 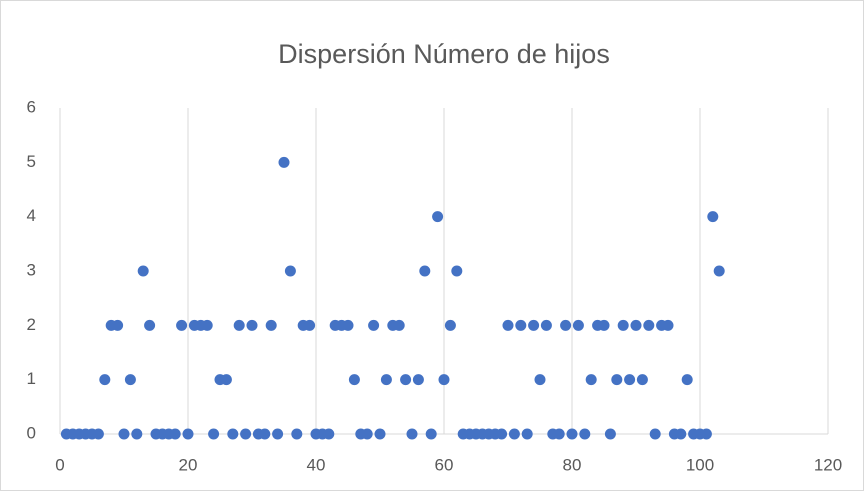 I want to click on y-tick-label: 5, so click(x=31, y=161).